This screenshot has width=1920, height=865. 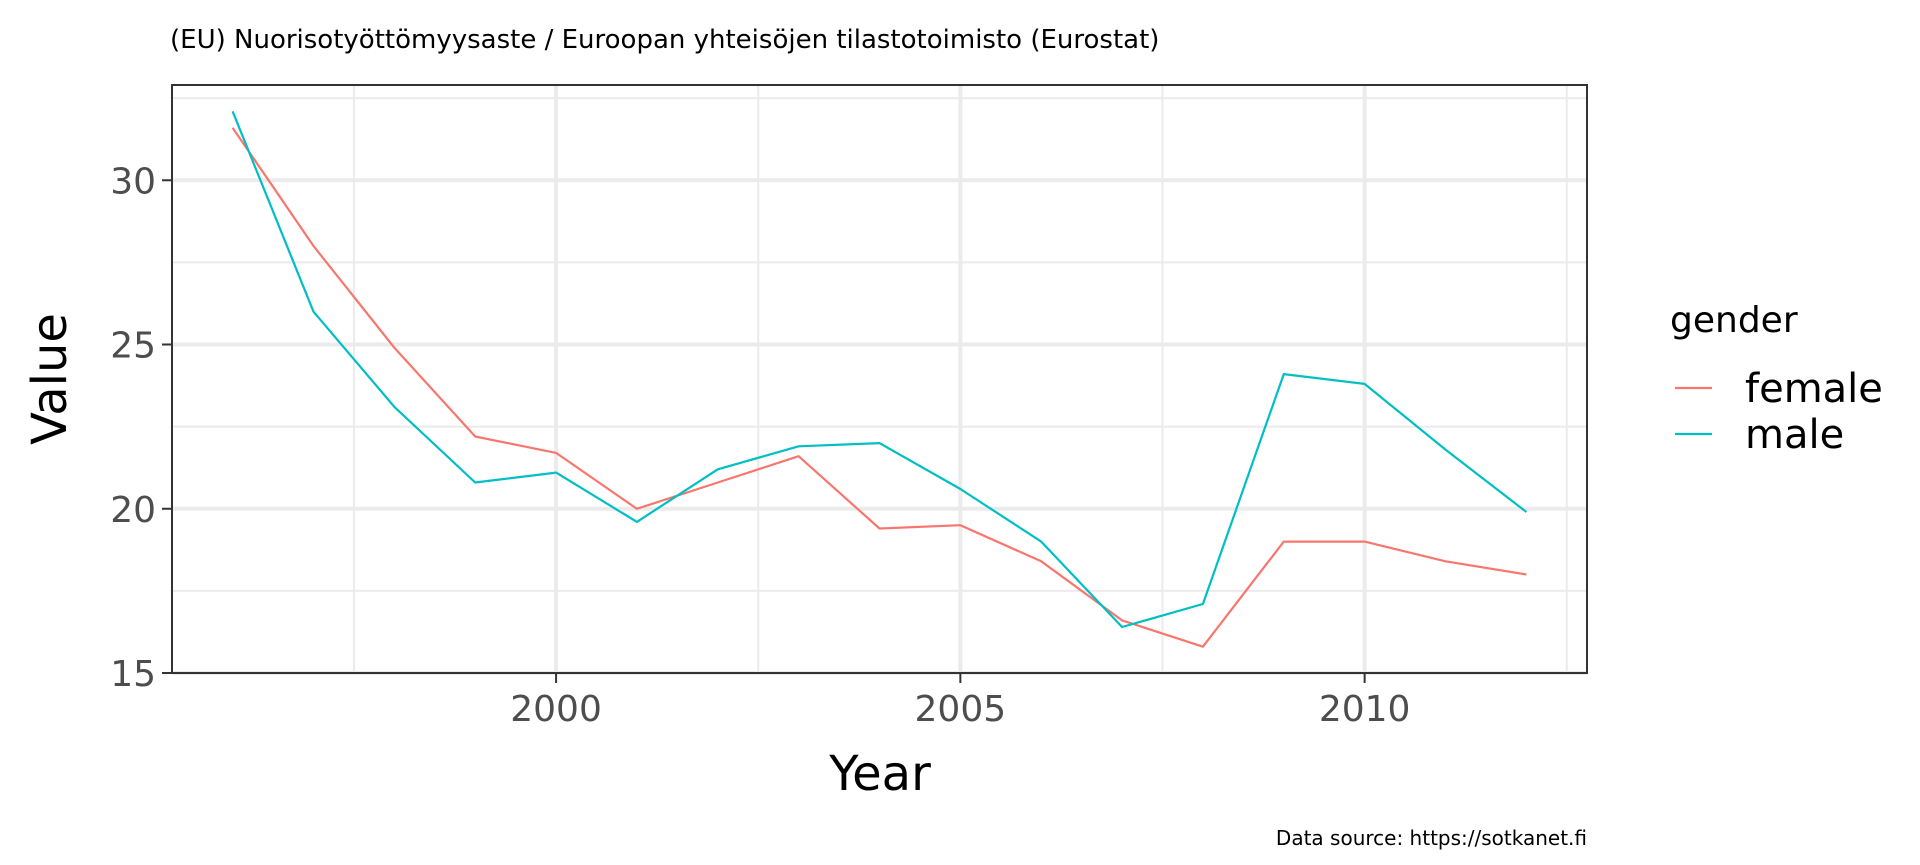 What do you see at coordinates (556, 709) in the screenshot?
I see `x-tick-label: 2000` at bounding box center [556, 709].